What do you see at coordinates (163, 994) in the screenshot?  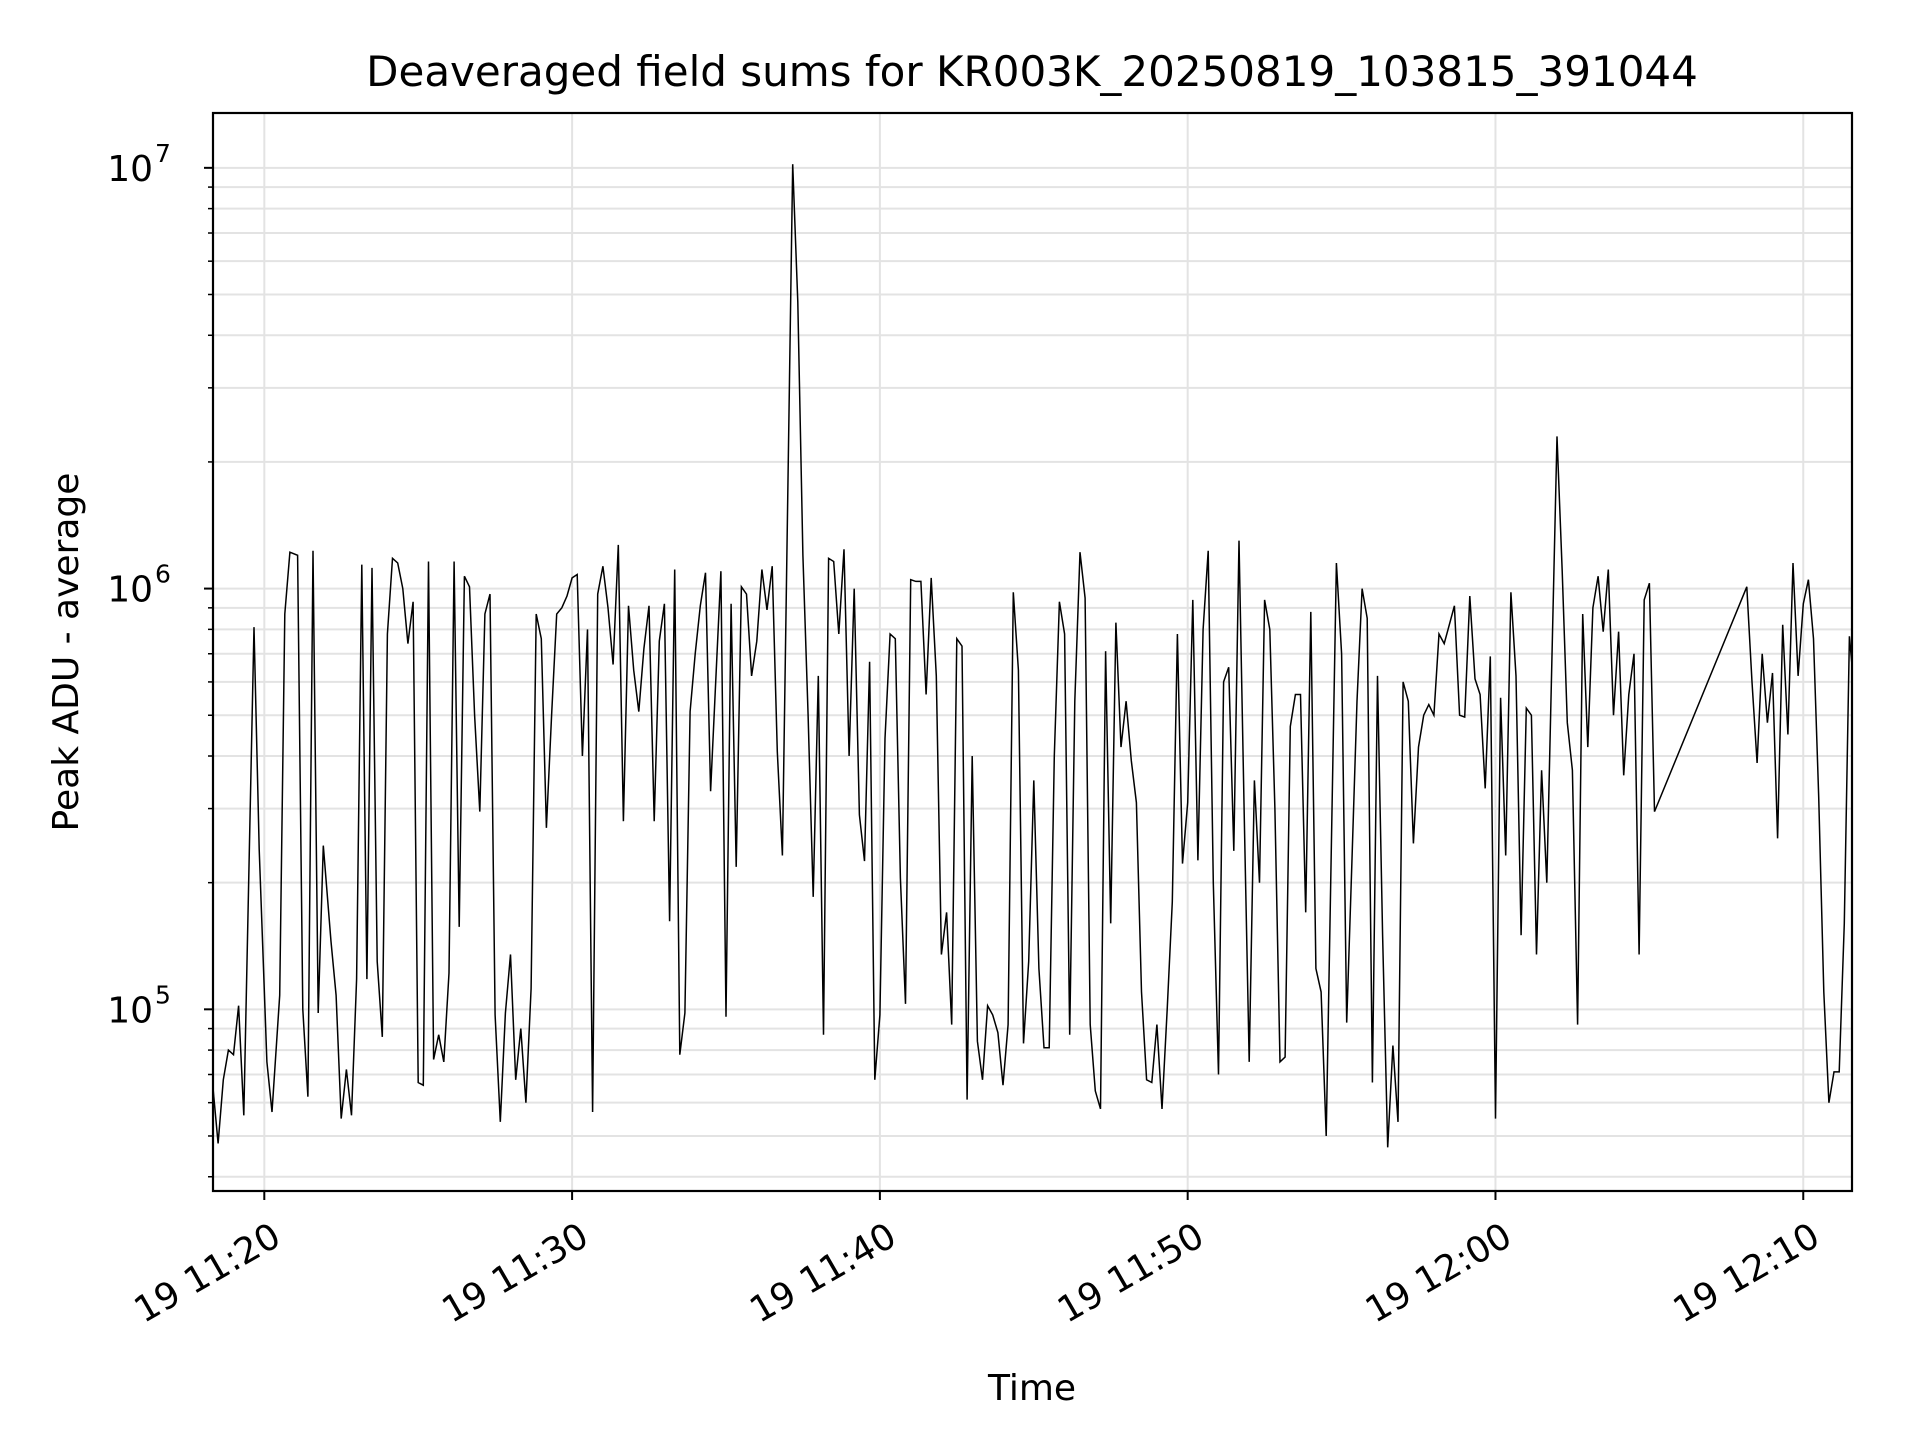 I see `y-tick-label-exponent: 5` at bounding box center [163, 994].